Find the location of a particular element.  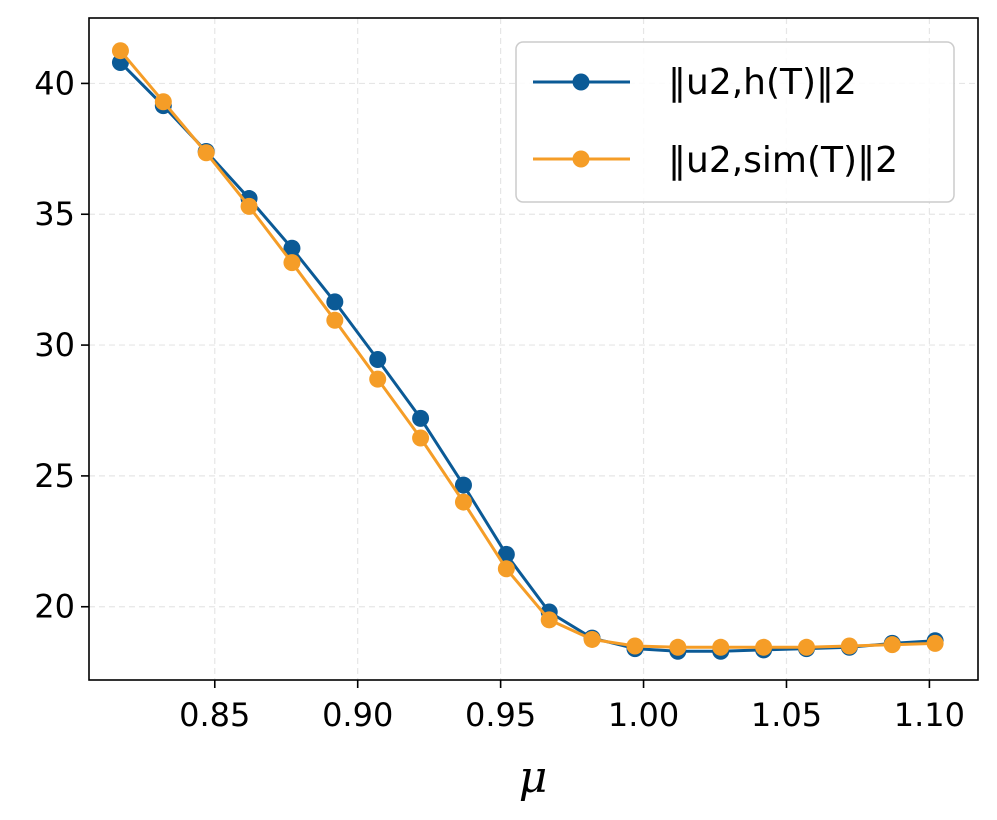

x-tick-label: 1.00 is located at coordinates (643, 715).